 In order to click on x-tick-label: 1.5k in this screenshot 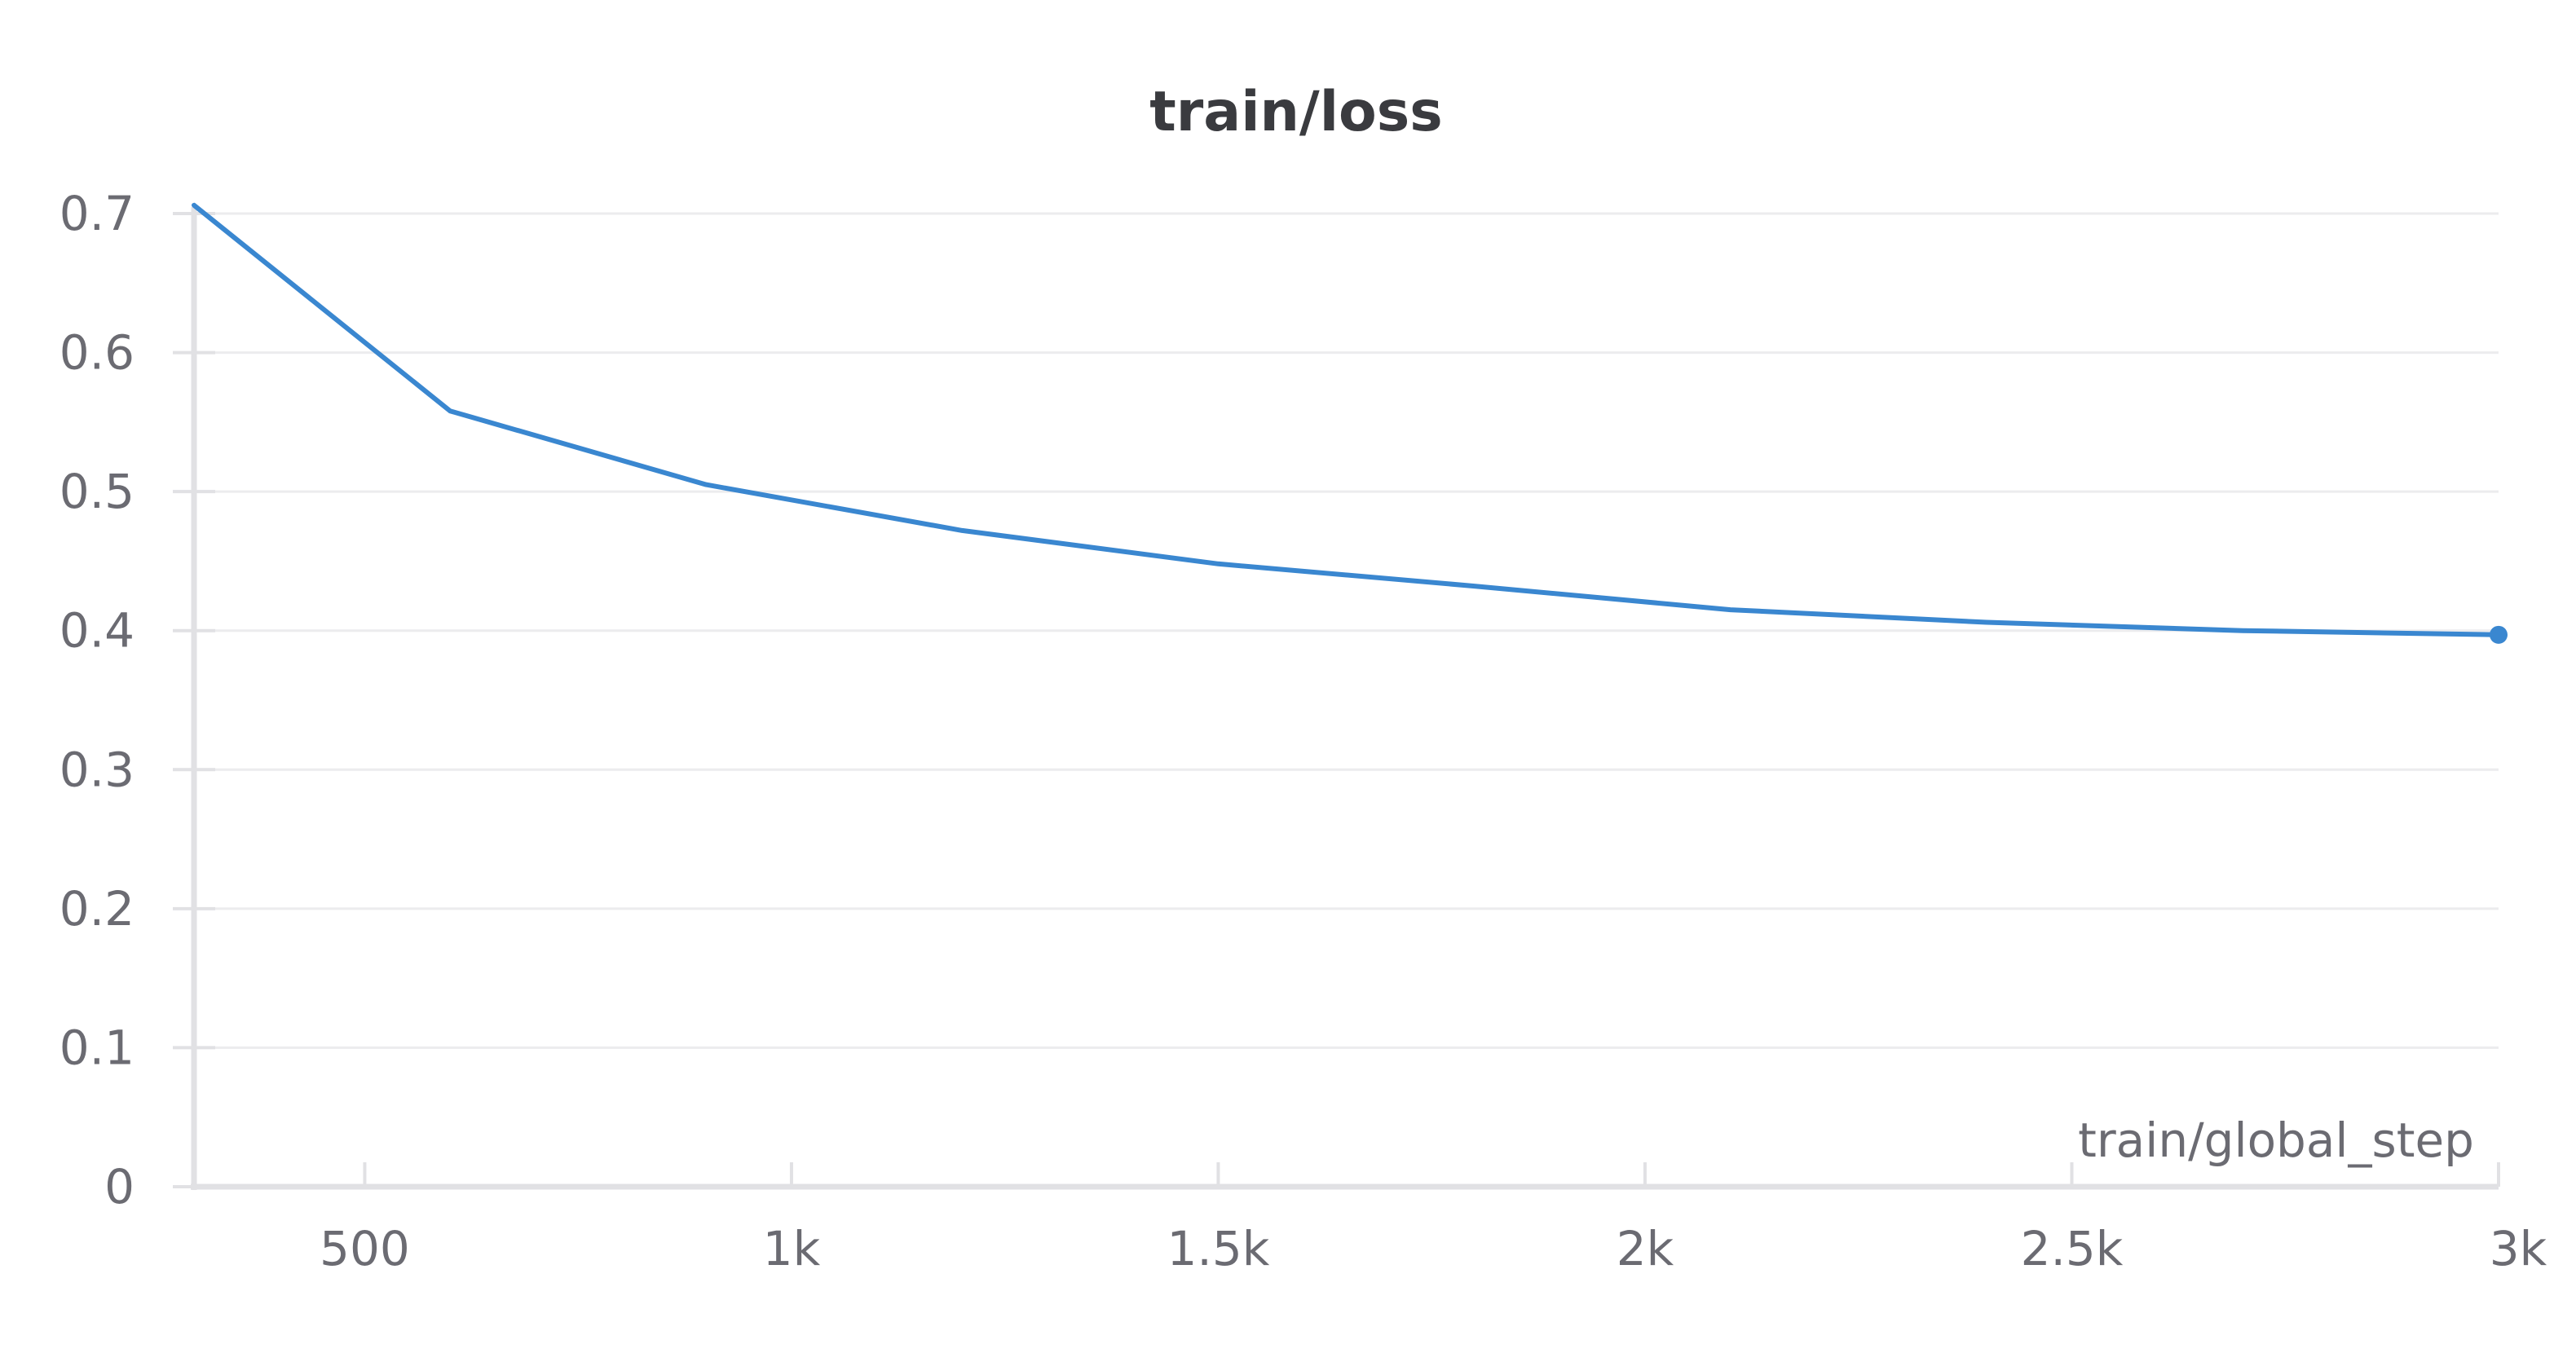, I will do `click(1218, 1248)`.